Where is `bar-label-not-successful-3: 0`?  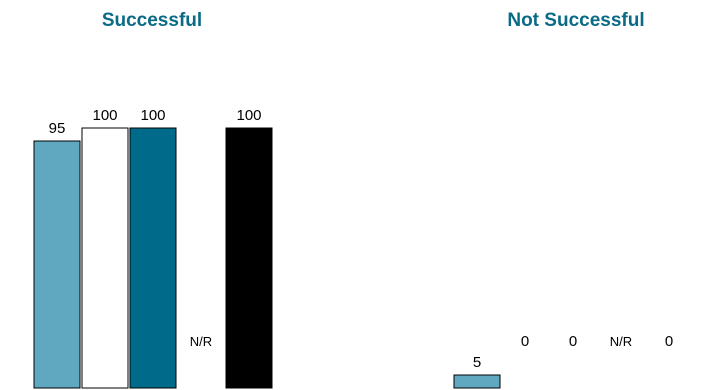
bar-label-not-successful-3: 0 is located at coordinates (573, 341).